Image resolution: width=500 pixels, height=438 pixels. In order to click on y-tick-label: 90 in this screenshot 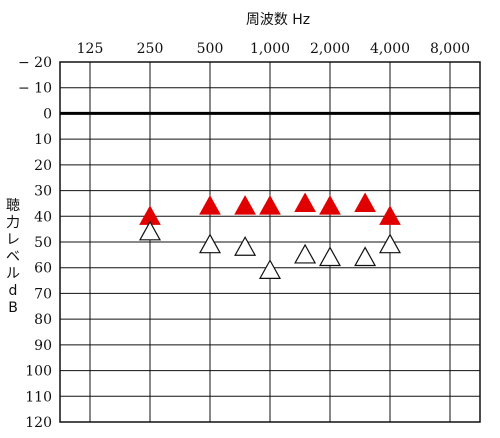, I will do `click(43, 346)`.